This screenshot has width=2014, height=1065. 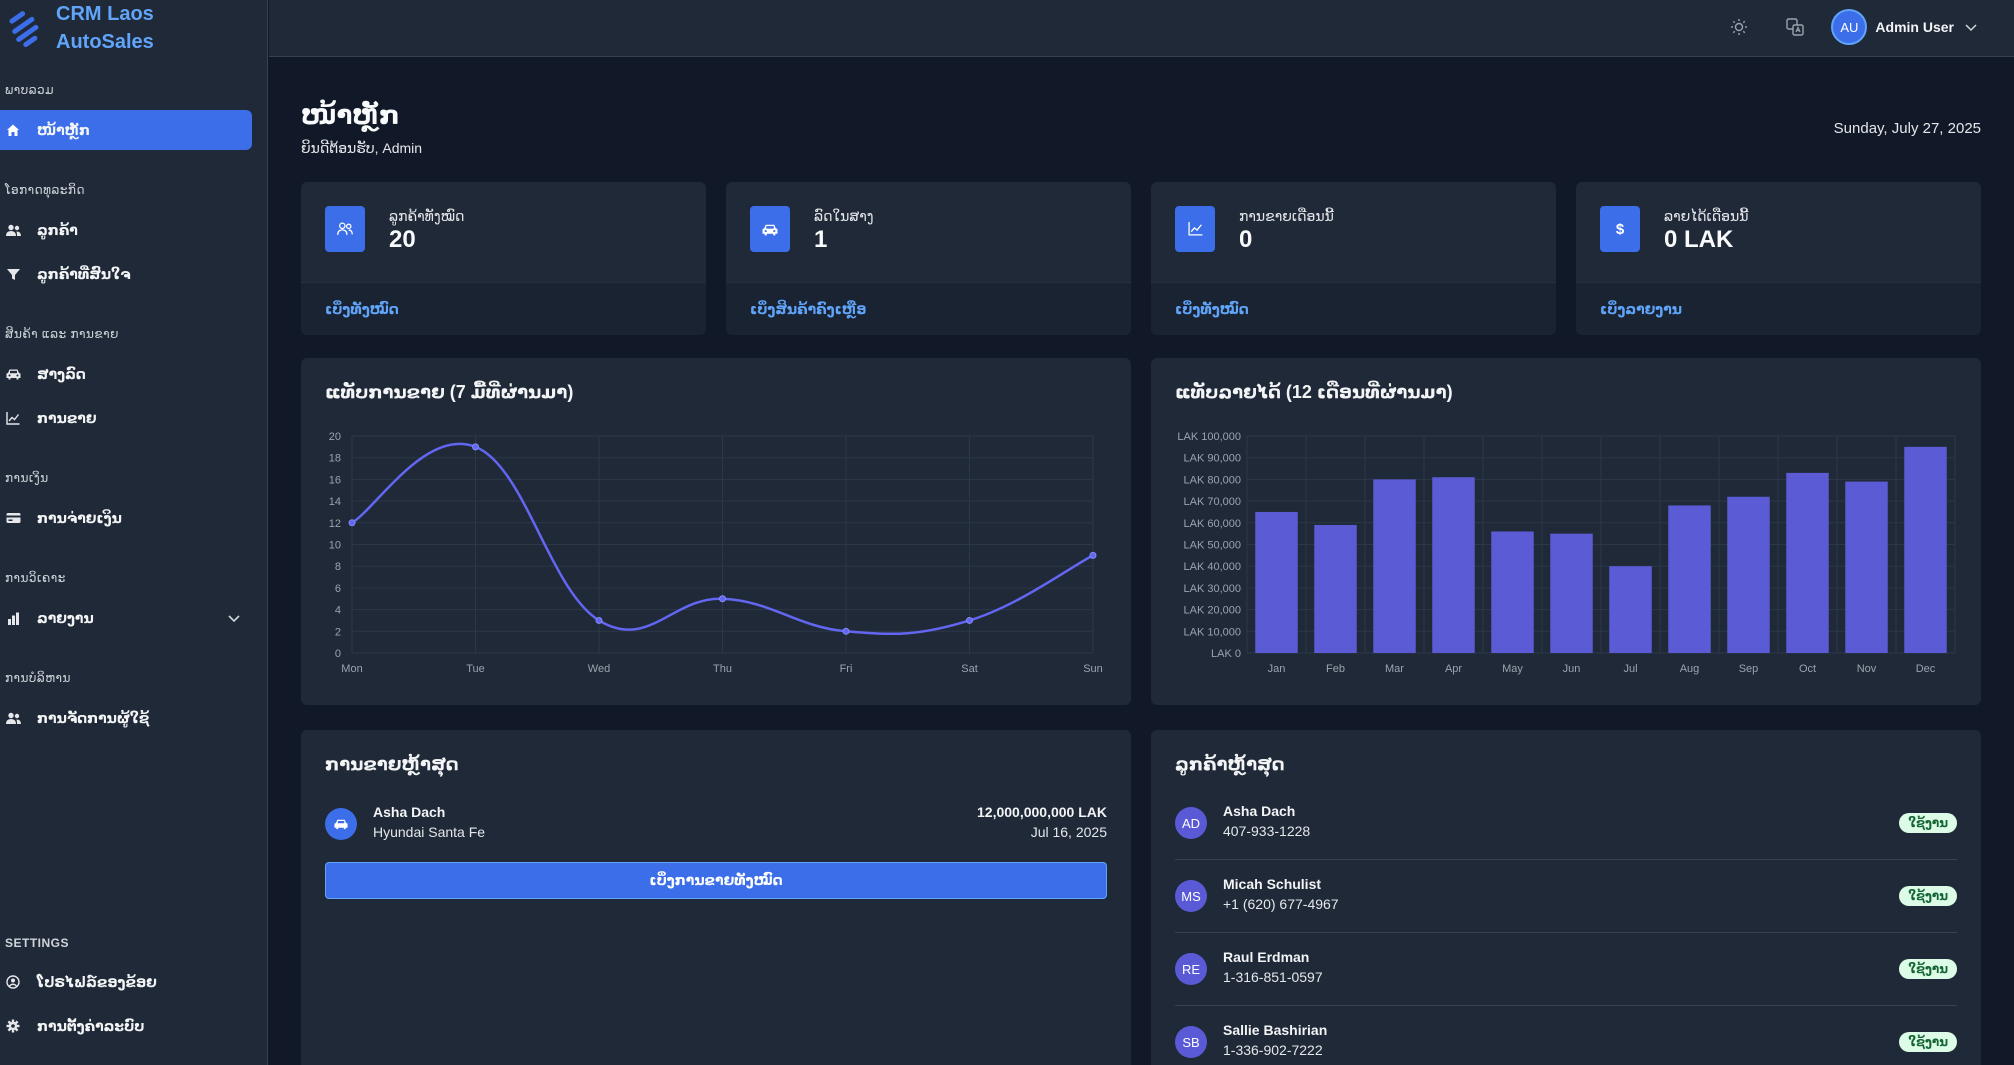 What do you see at coordinates (105, 14) in the screenshot?
I see `brand-name-line1: CRM Laos` at bounding box center [105, 14].